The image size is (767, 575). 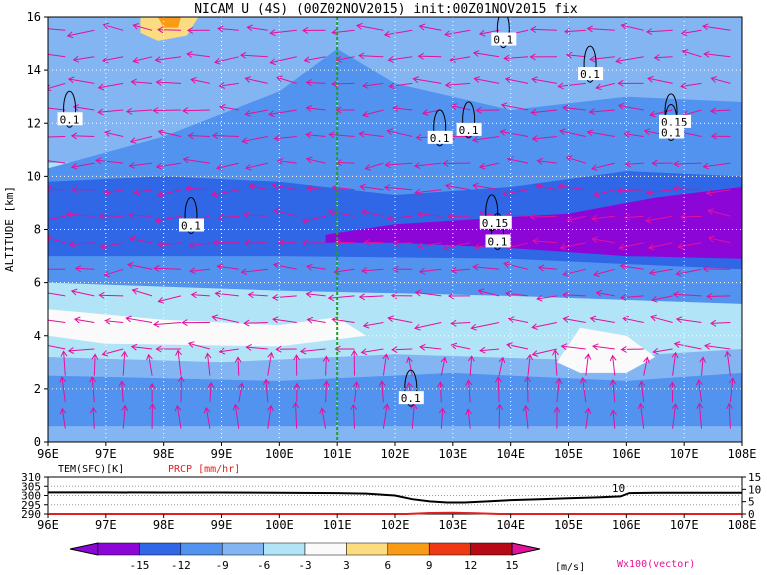 I want to click on x-tick-label: 98E, so click(x=164, y=454).